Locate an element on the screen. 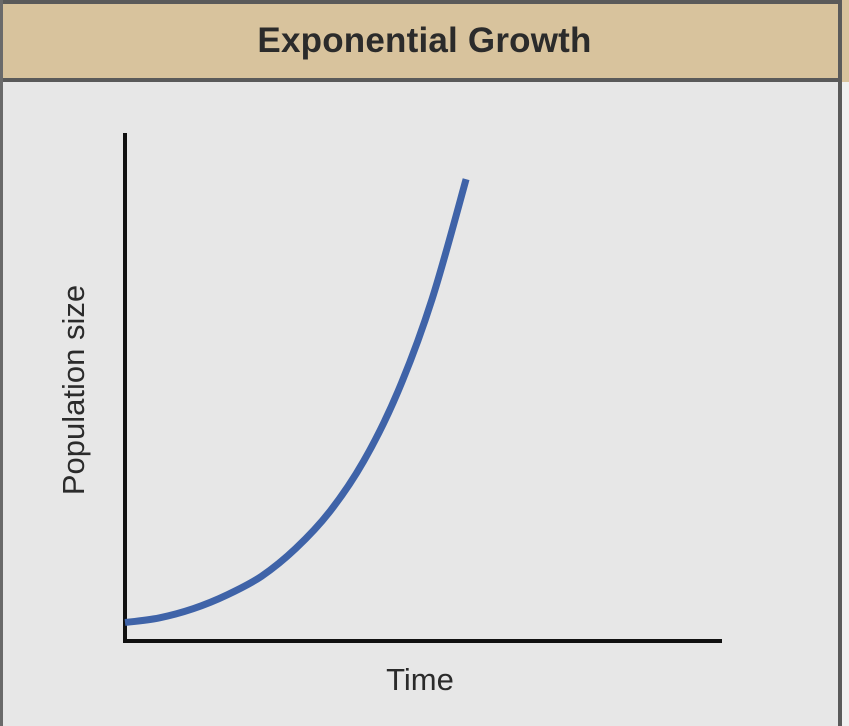 This screenshot has height=726, width=849. chart-header: Exponential Growth is located at coordinates (424, 41).